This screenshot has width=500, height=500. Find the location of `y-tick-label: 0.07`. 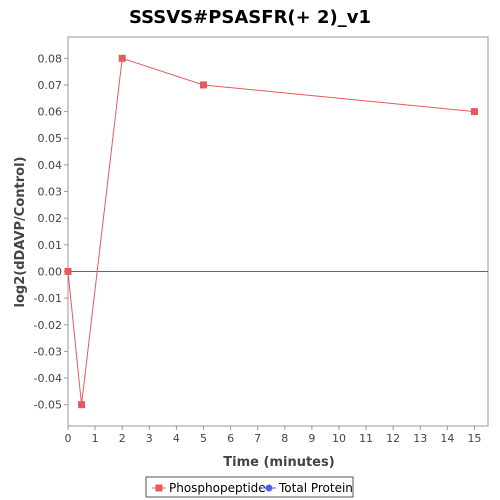

y-tick-label: 0.07 is located at coordinates (50, 85).